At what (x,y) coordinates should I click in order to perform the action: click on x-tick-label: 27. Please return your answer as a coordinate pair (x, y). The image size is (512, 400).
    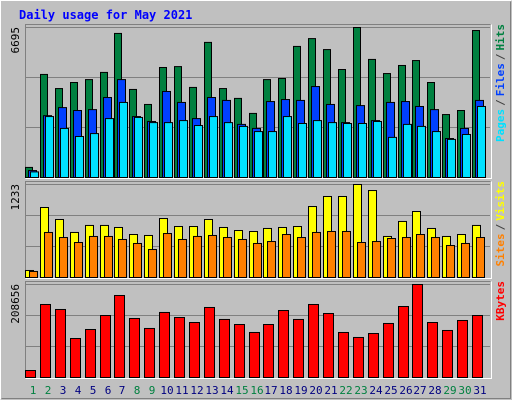
    Looking at the image, I should click on (419, 390).